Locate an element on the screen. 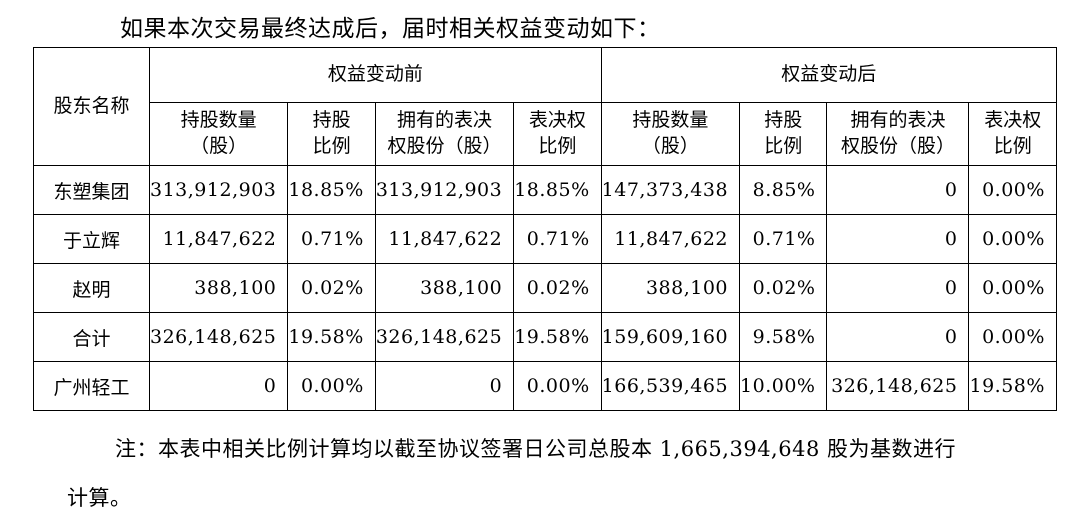 The image size is (1080, 521). cell-shareholder-name: 广州轻工 is located at coordinates (91, 386).